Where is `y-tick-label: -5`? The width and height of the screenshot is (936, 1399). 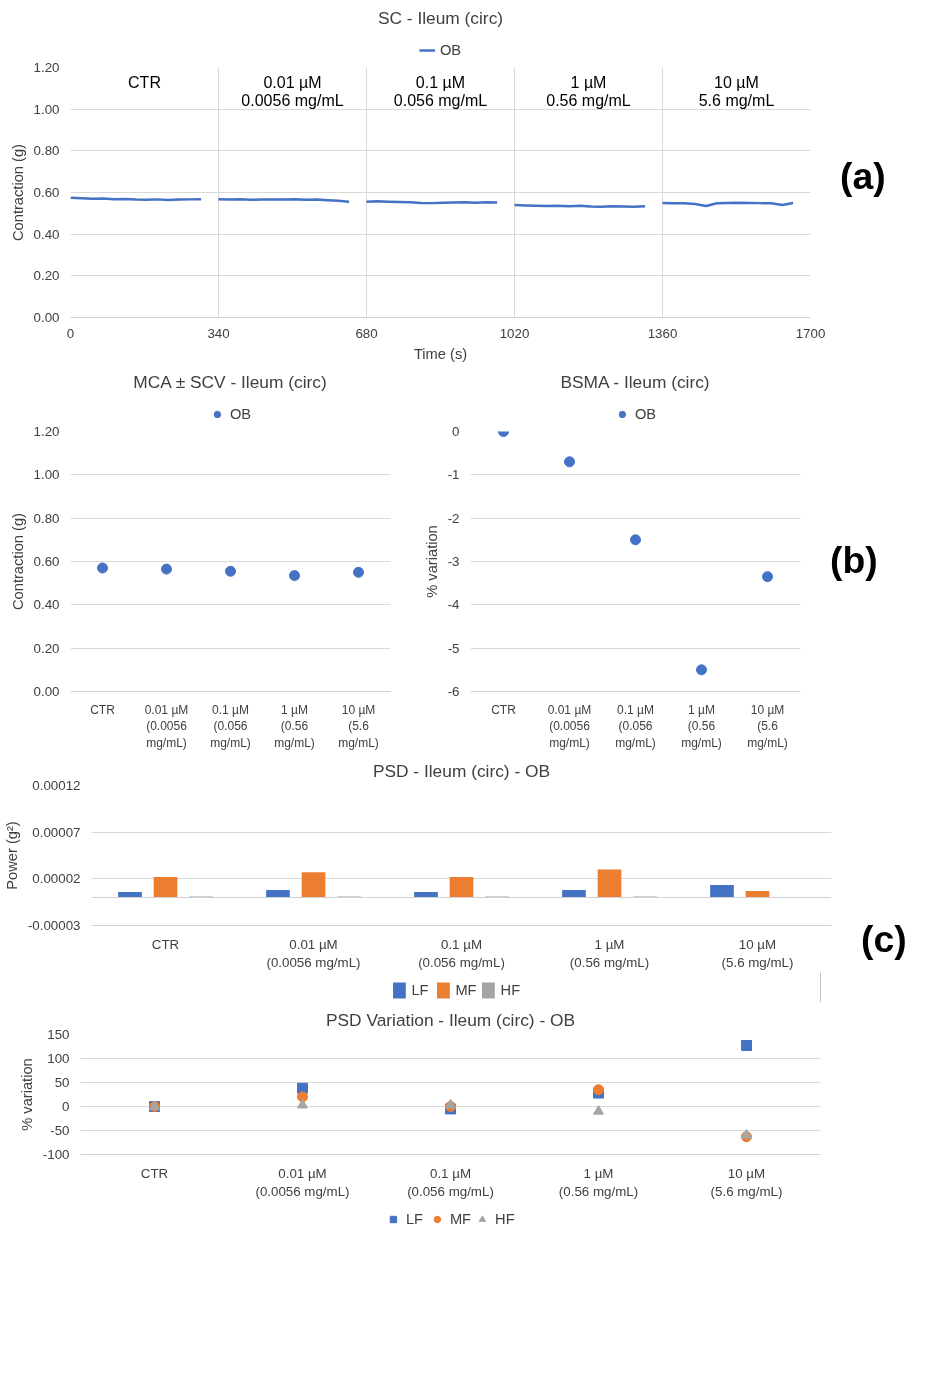 y-tick-label: -5 is located at coordinates (453, 648).